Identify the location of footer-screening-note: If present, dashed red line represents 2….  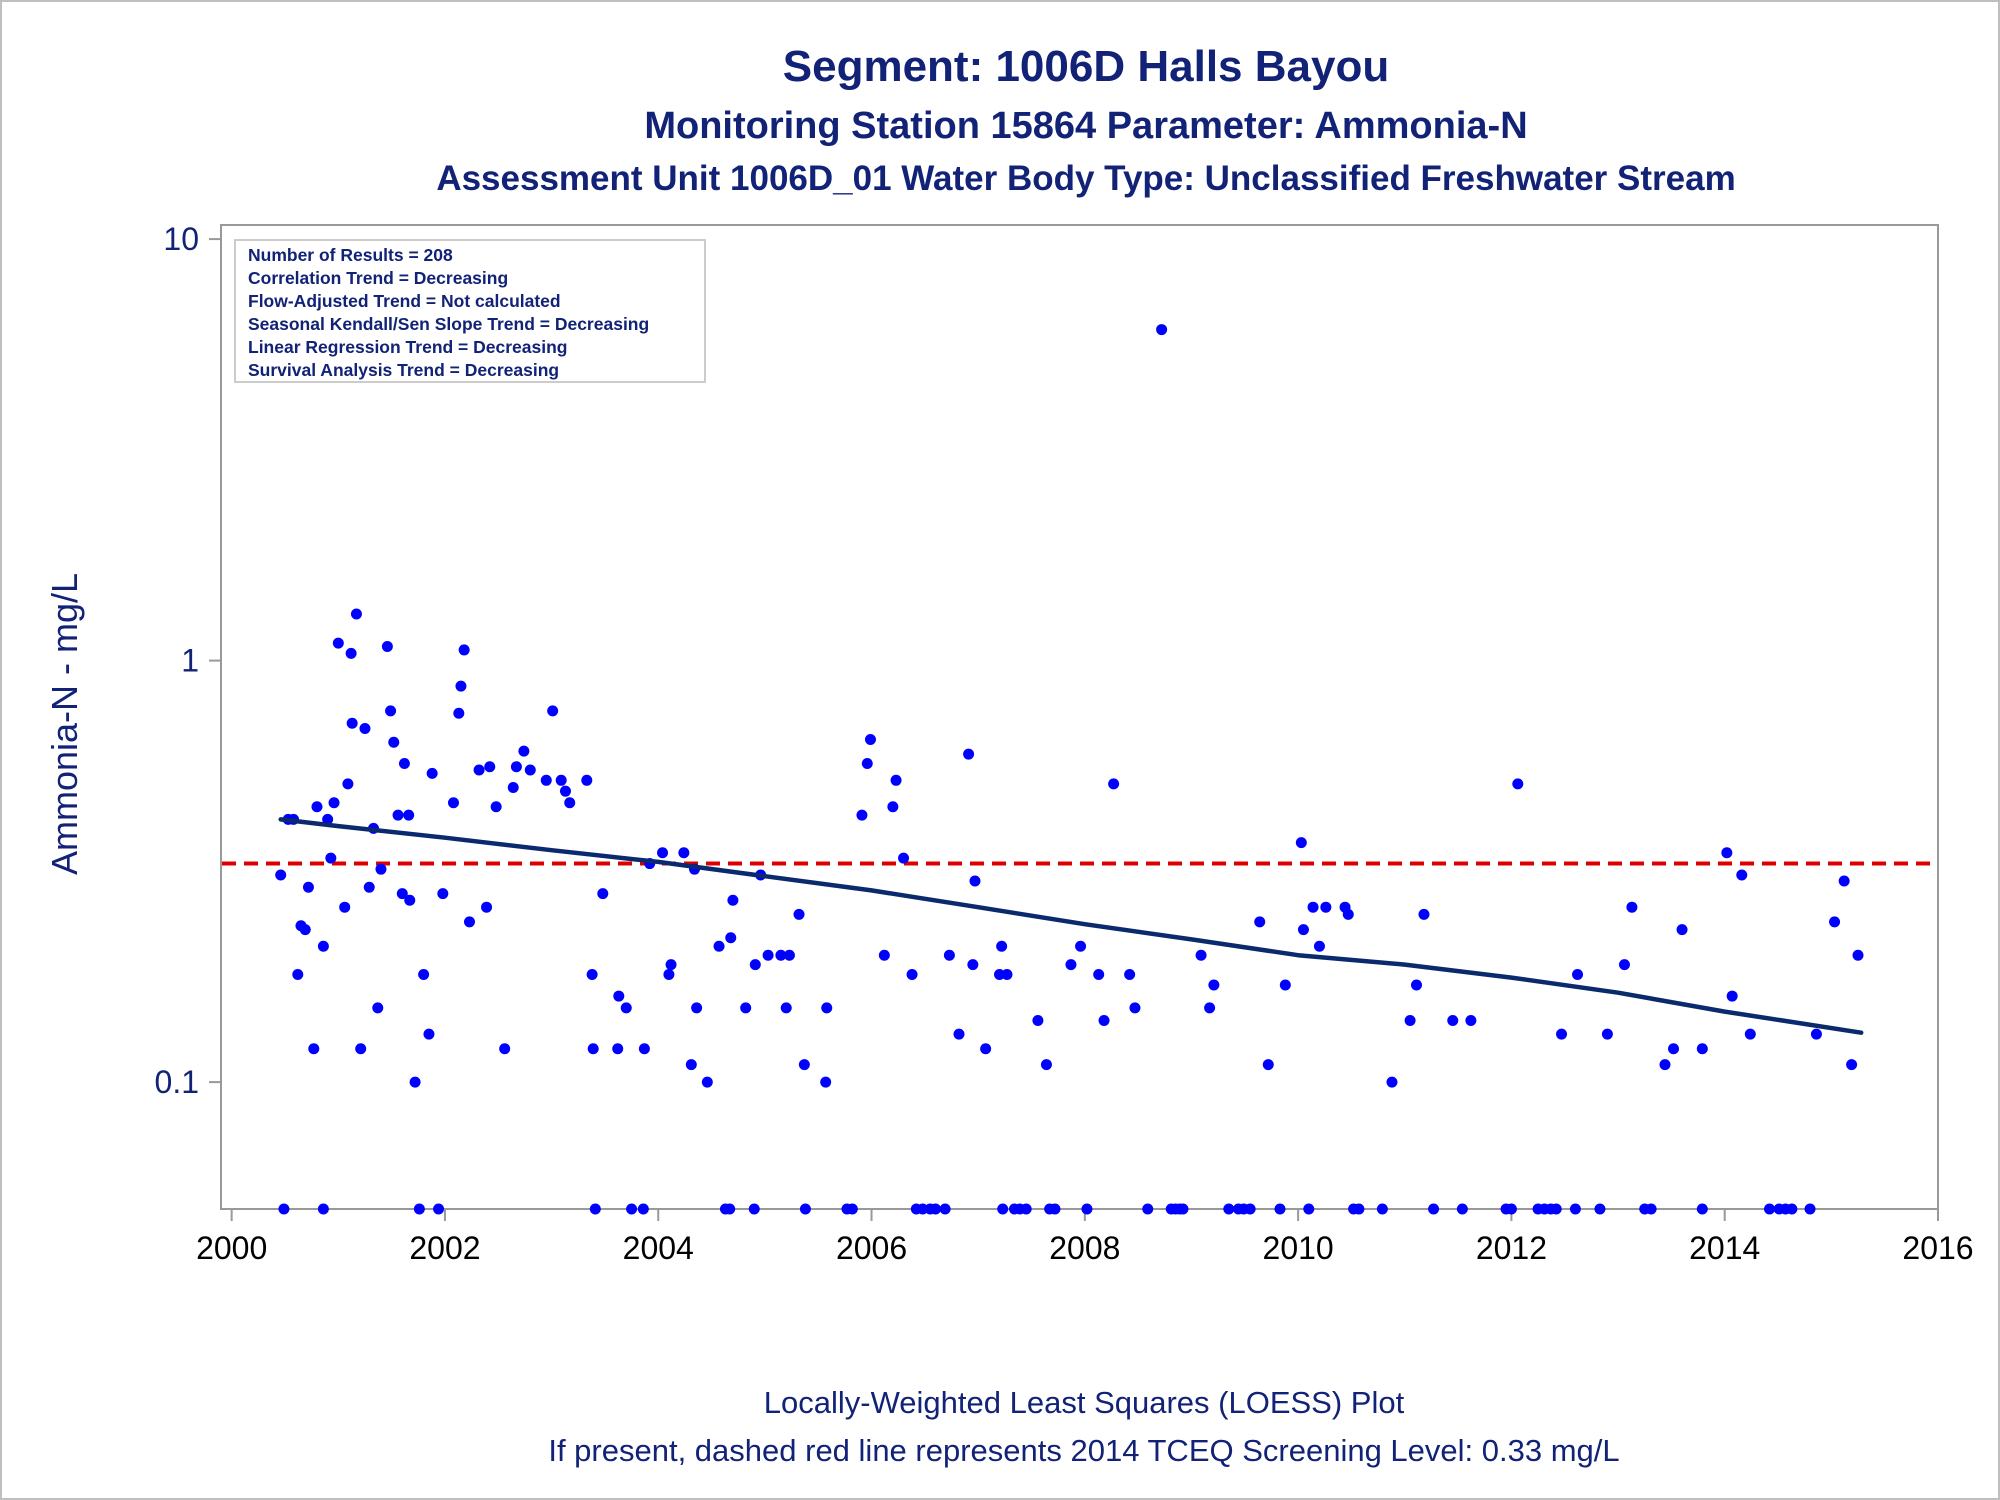
(1083, 1450).